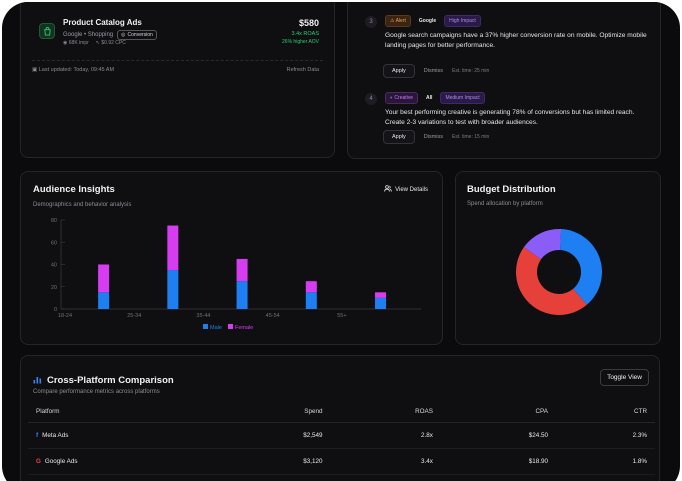 This screenshot has width=682, height=481. Describe the element at coordinates (605, 412) in the screenshot. I see `column-header: CTR` at that location.